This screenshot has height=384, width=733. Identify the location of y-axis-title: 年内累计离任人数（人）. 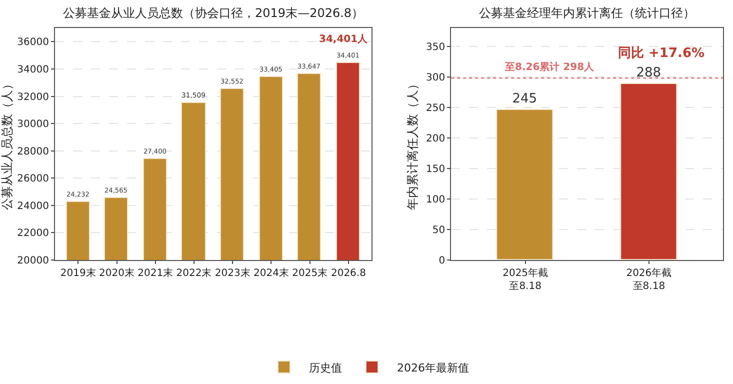
(412, 144).